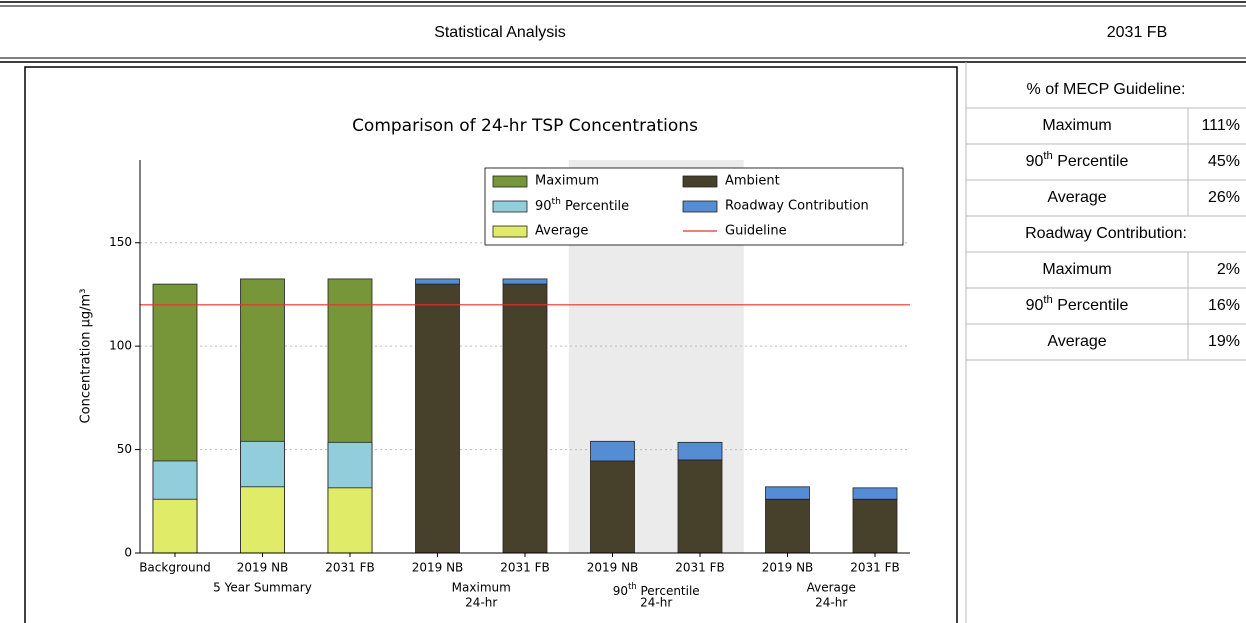 This screenshot has width=1246, height=623. I want to click on legend-label: Average, so click(561, 231).